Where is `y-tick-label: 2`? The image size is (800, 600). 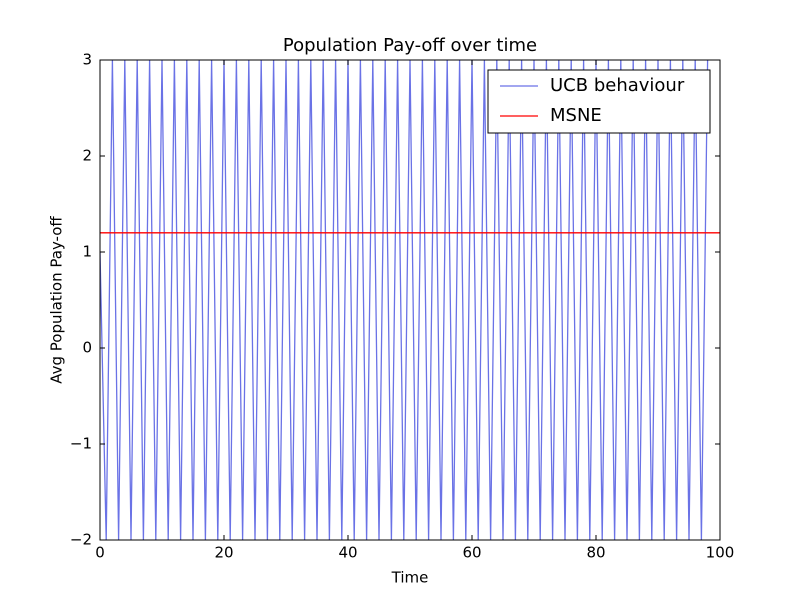 y-tick-label: 2 is located at coordinates (87, 156).